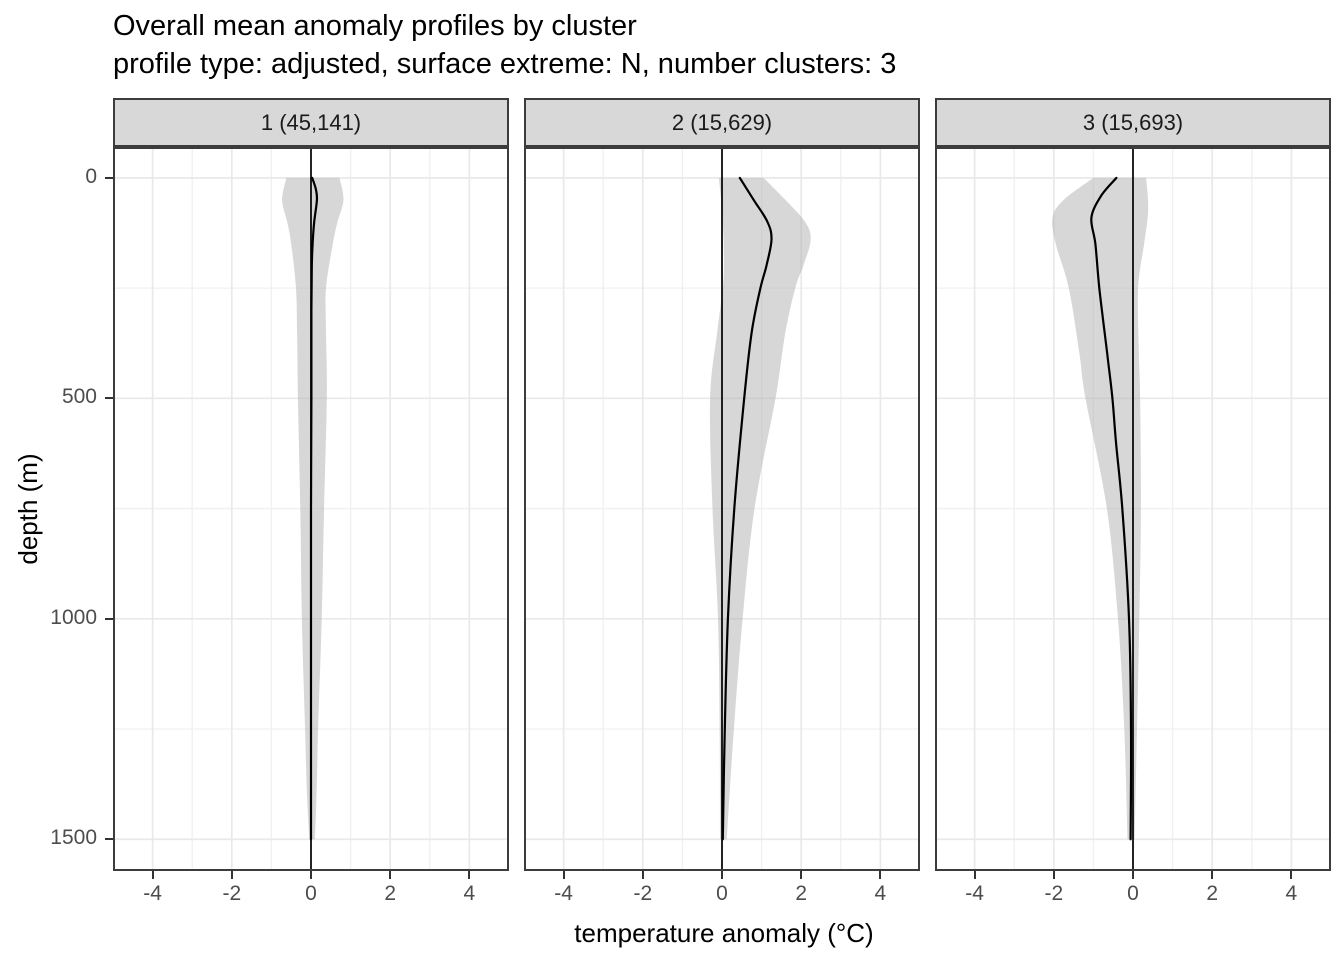  I want to click on chart-title: Overall mean anomaly profiles by cluster, so click(375, 26).